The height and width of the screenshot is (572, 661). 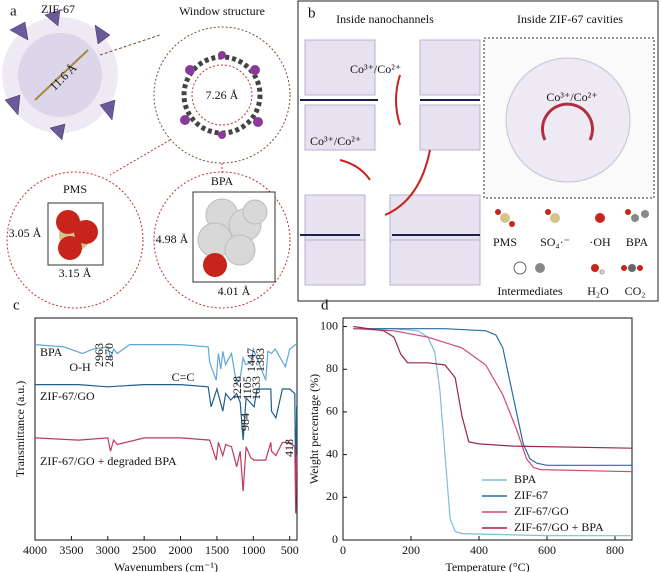 I want to click on series-label: ZIF-67/GO, so click(x=67, y=396).